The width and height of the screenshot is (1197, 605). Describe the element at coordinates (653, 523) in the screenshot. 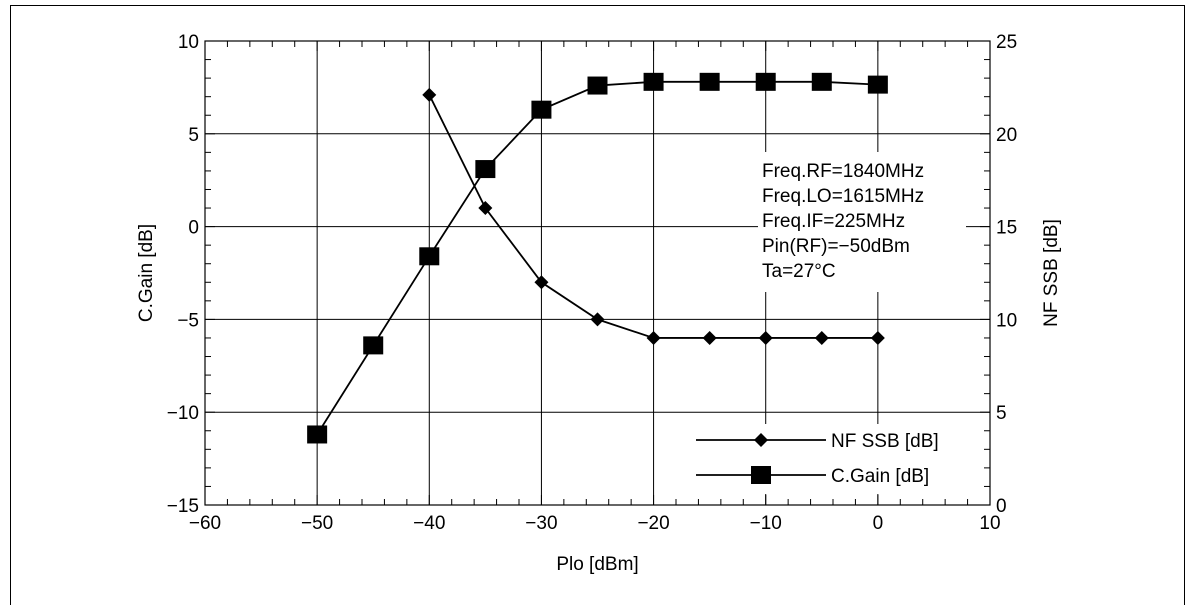

I see `x-tick-label: −20` at that location.